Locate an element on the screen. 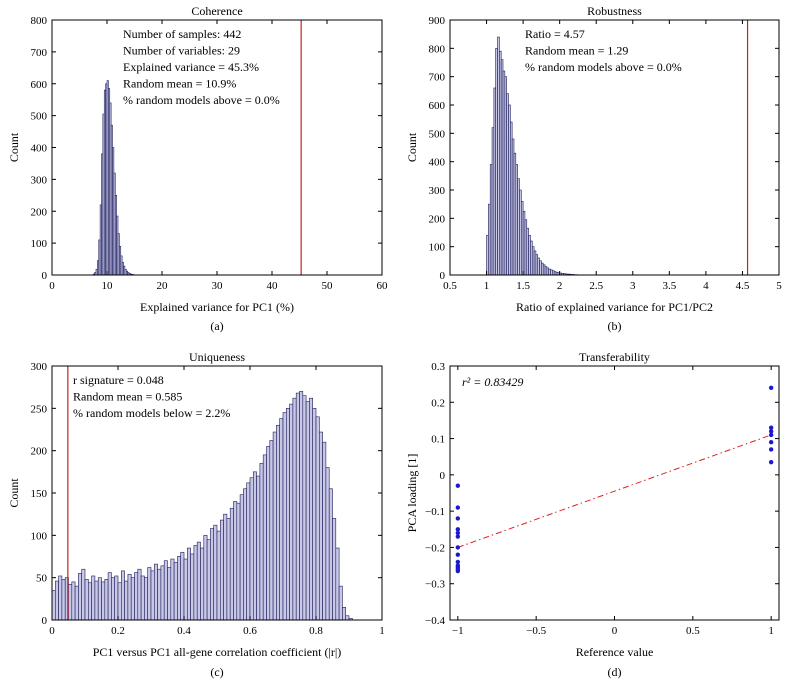  x-tick-label: 1 is located at coordinates (382, 631).